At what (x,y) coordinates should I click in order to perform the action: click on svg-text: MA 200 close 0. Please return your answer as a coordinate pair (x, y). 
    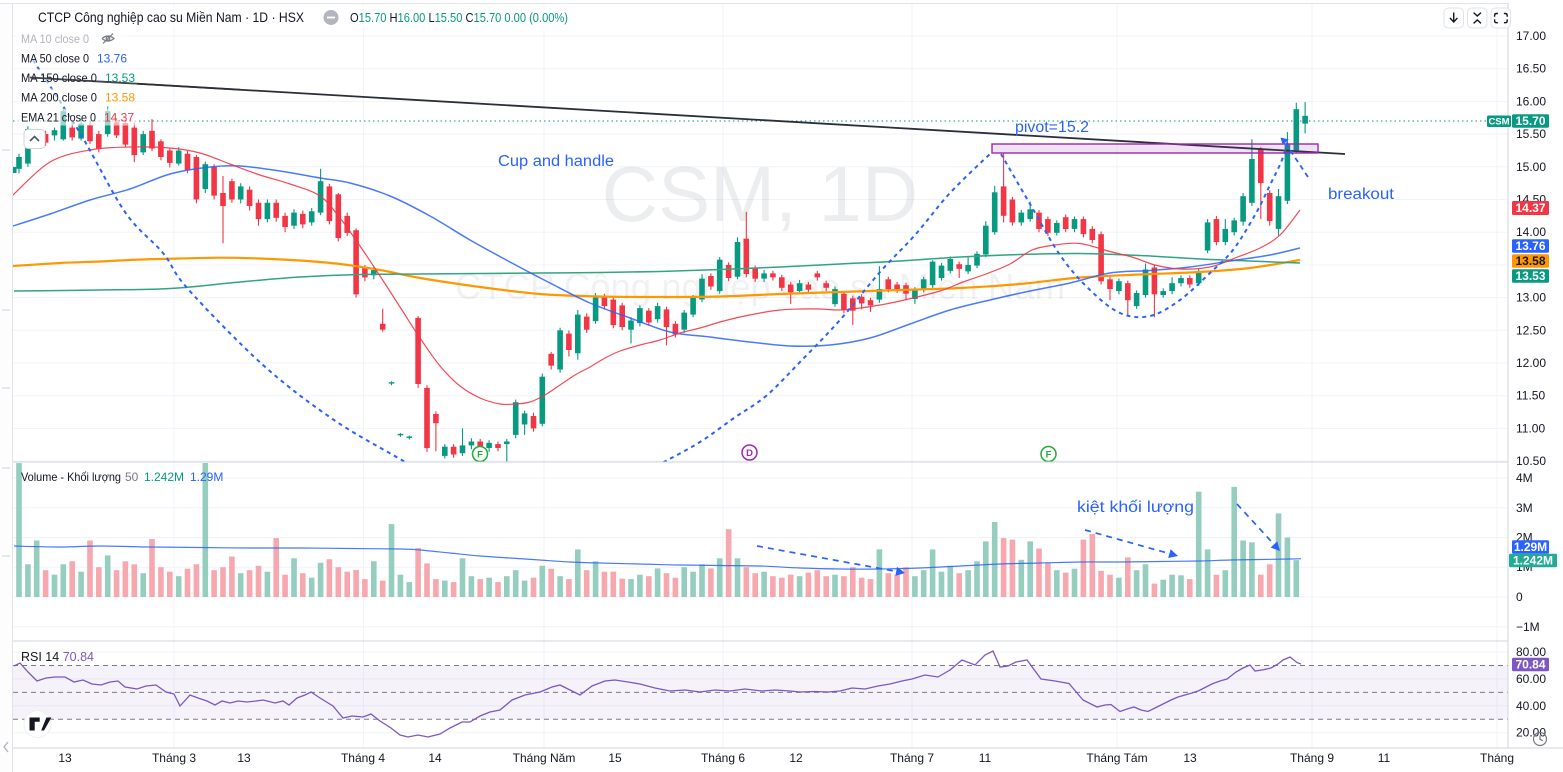
    Looking at the image, I should click on (59, 98).